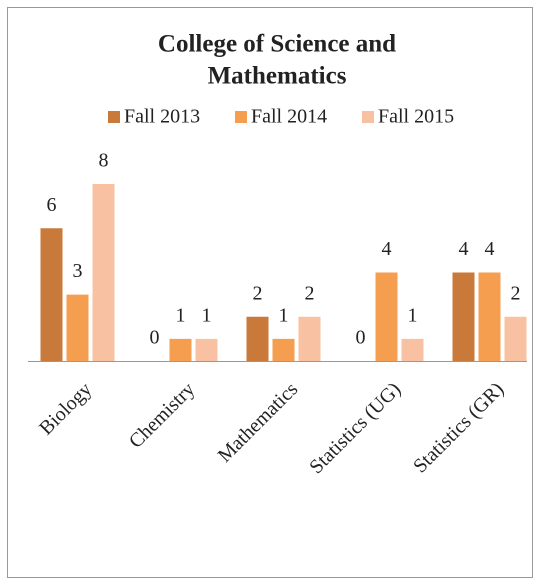 This screenshot has width=540, height=586. What do you see at coordinates (78, 271) in the screenshot?
I see `data-label: 3` at bounding box center [78, 271].